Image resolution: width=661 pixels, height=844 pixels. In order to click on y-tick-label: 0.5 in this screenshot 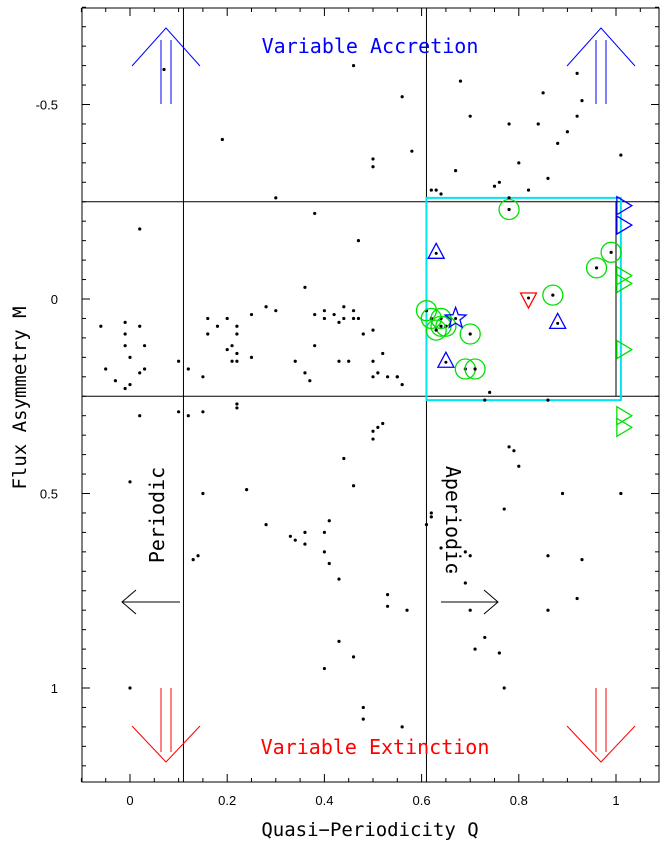, I will do `click(49, 494)`.